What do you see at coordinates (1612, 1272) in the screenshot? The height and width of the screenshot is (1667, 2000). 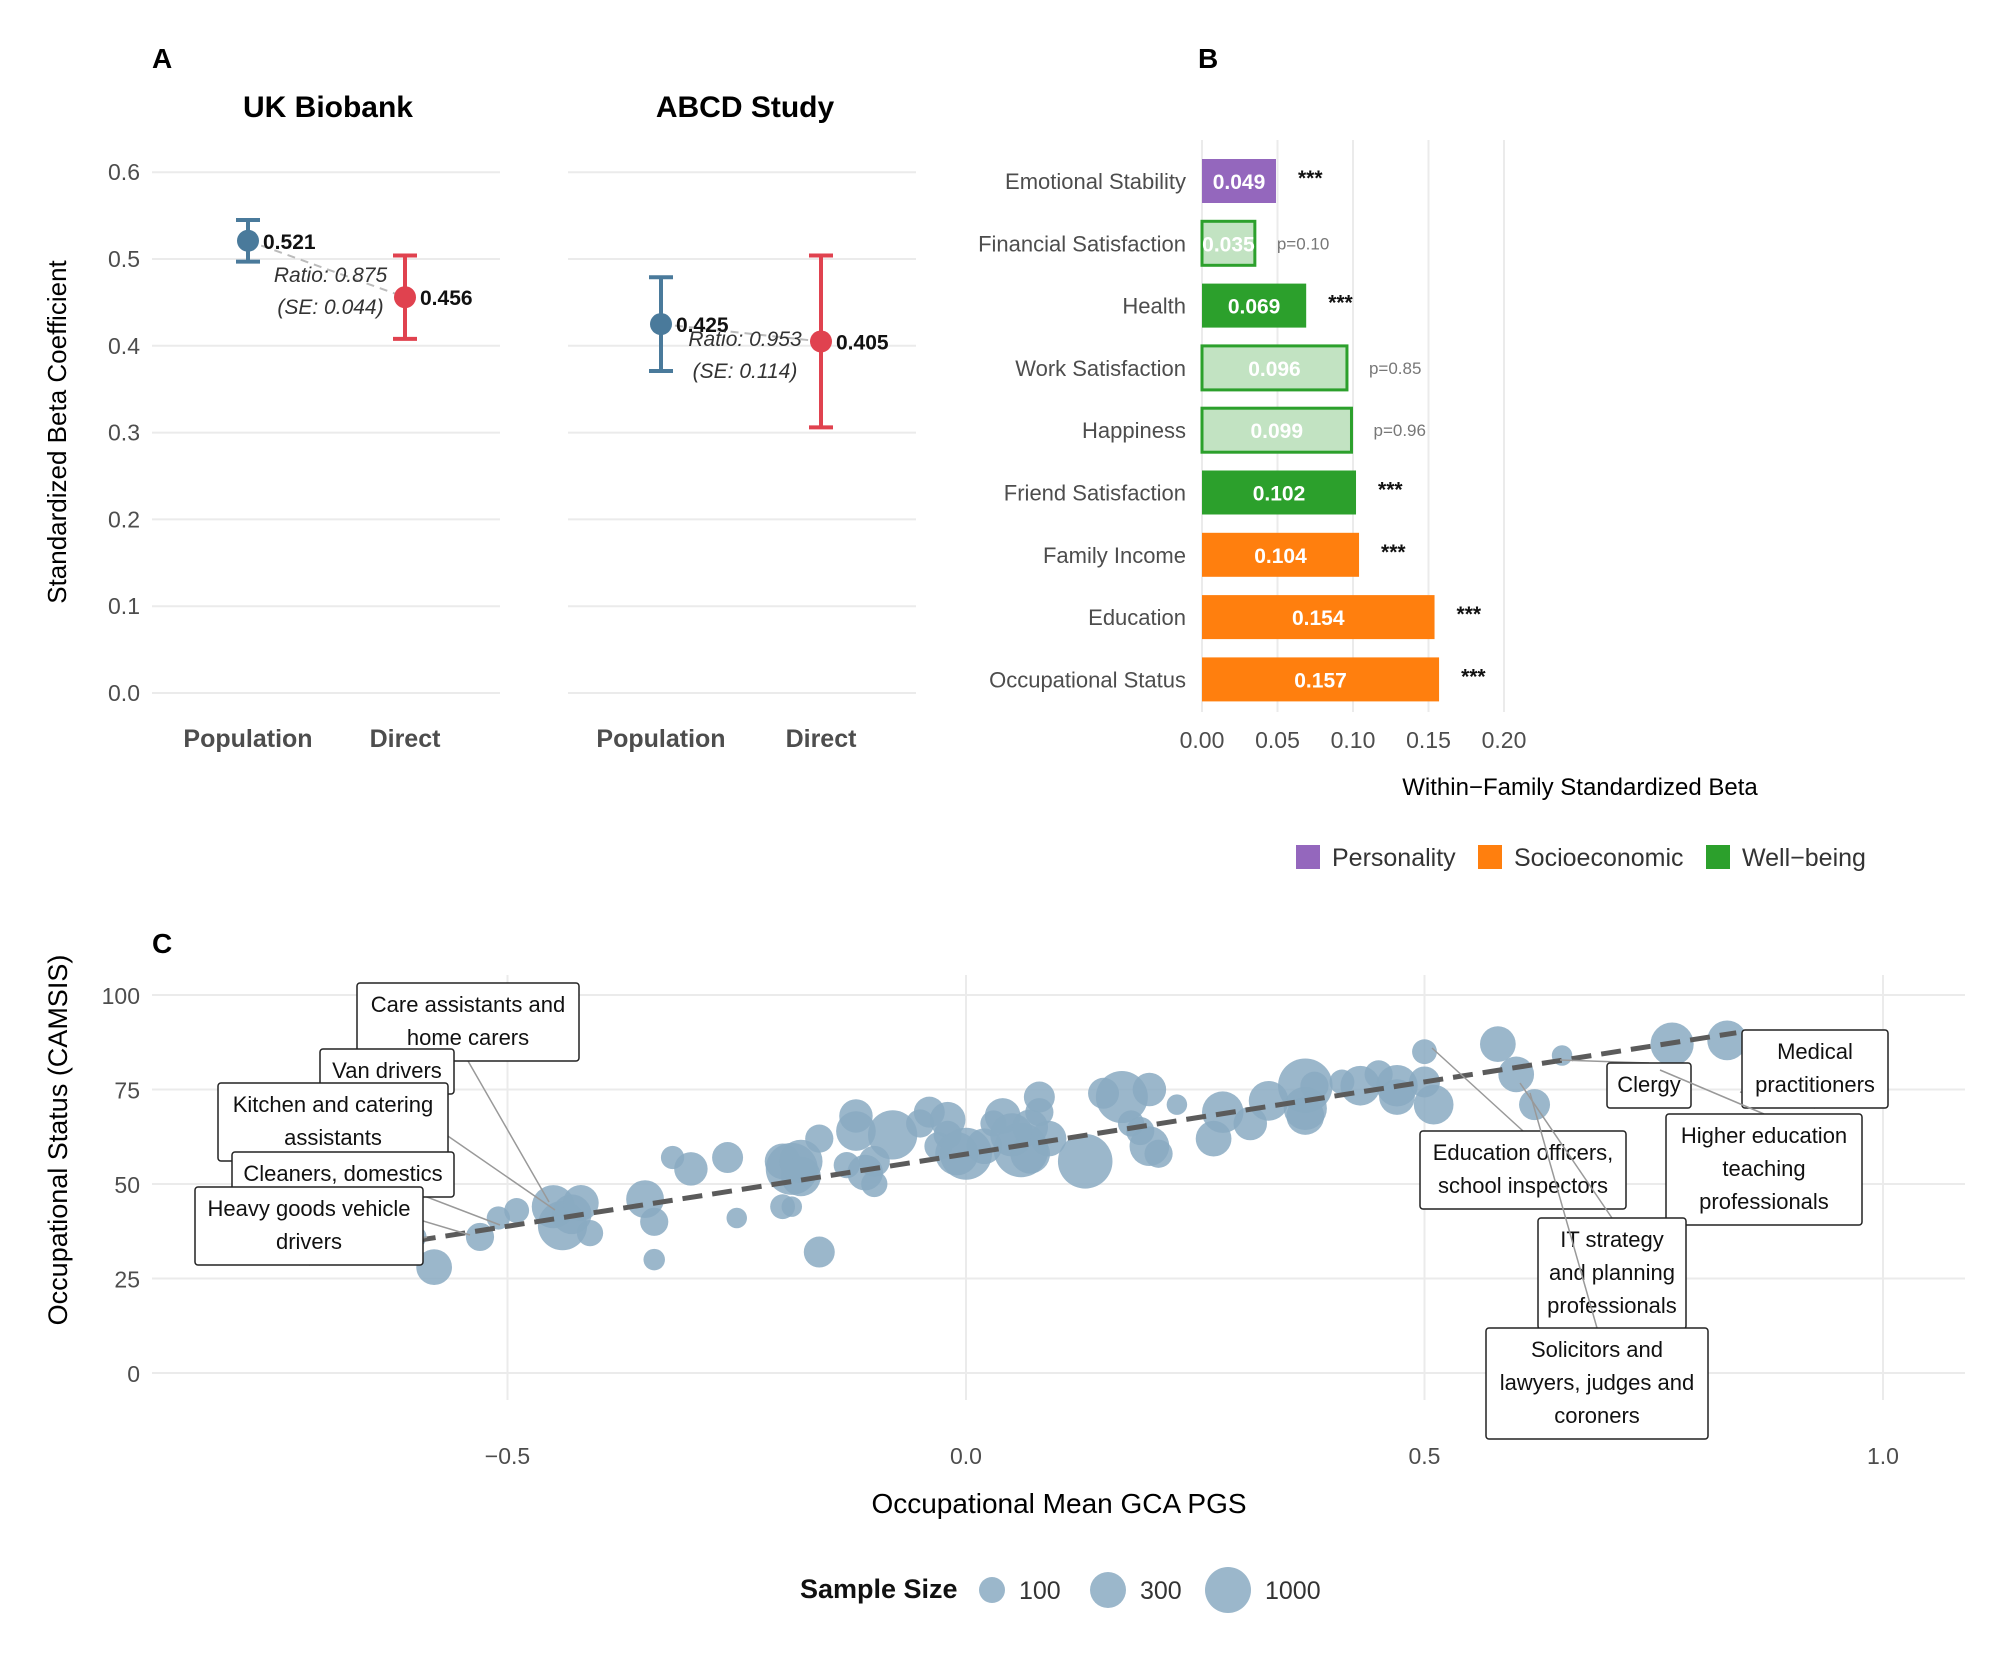 I see `annotation-text-9-1: and planning` at bounding box center [1612, 1272].